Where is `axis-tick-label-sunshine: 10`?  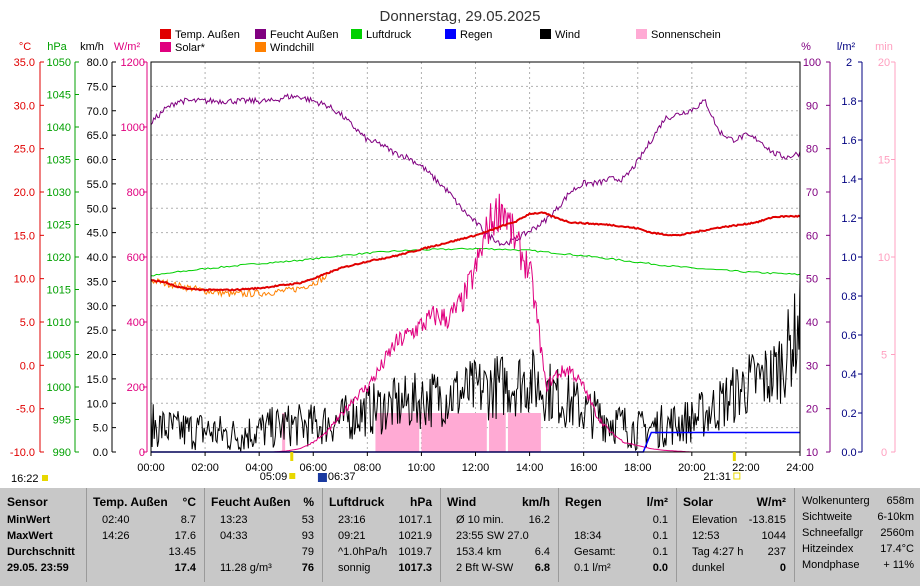 axis-tick-label-sunshine: 10 is located at coordinates (884, 258).